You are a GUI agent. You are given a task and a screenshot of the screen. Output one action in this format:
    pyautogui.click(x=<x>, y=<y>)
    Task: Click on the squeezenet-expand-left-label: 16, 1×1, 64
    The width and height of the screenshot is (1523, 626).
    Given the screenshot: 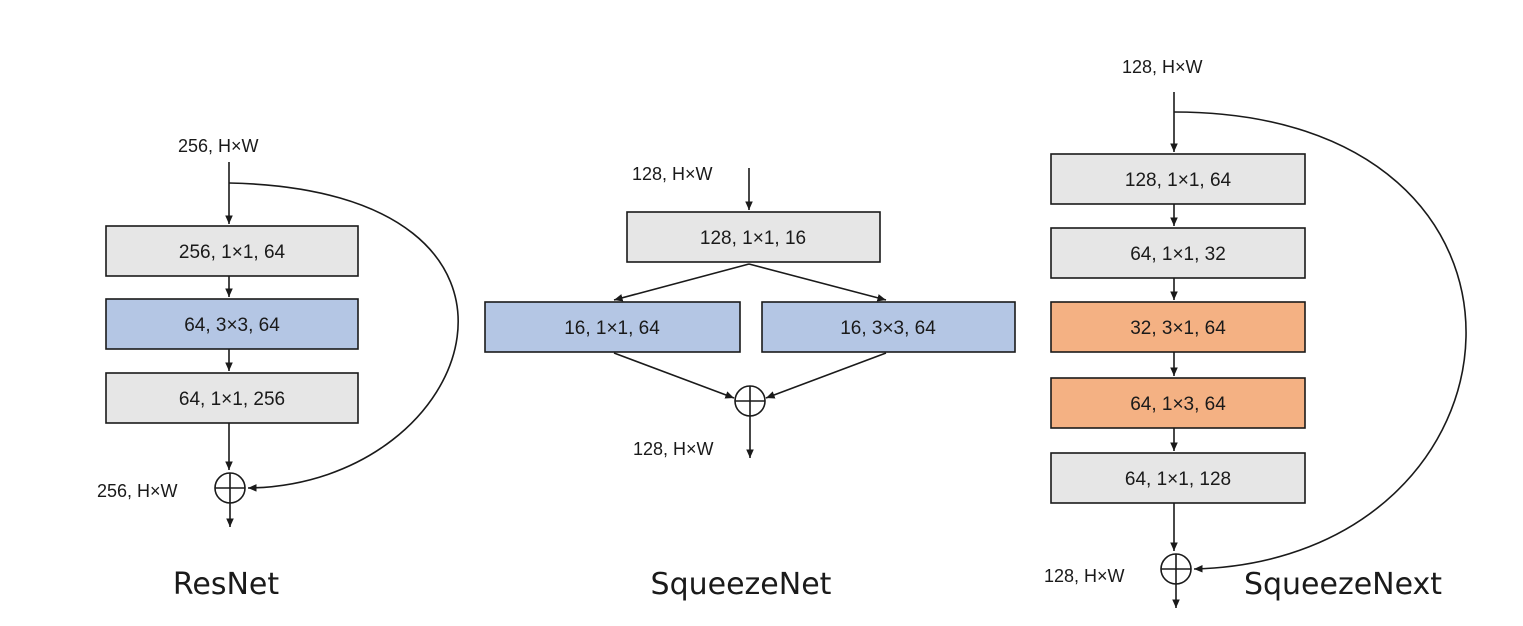 What is the action you would take?
    pyautogui.click(x=612, y=328)
    